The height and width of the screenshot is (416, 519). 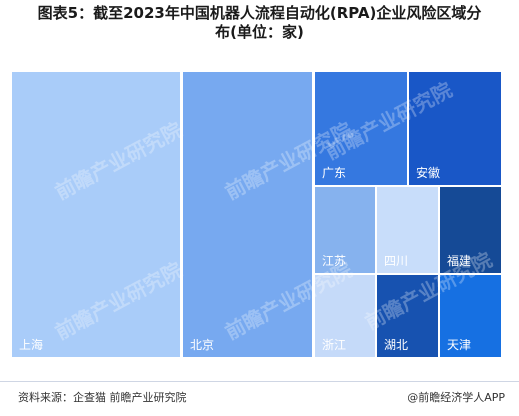 I want to click on treemap-cell-7: 福建, so click(x=470, y=230).